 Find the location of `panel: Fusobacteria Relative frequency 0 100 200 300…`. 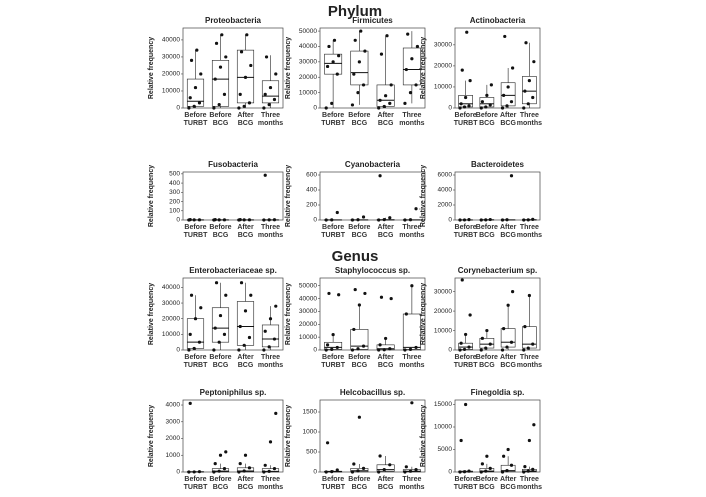

panel: Fusobacteria Relative frequency 0 100 200 300… is located at coordinates (216, 199).